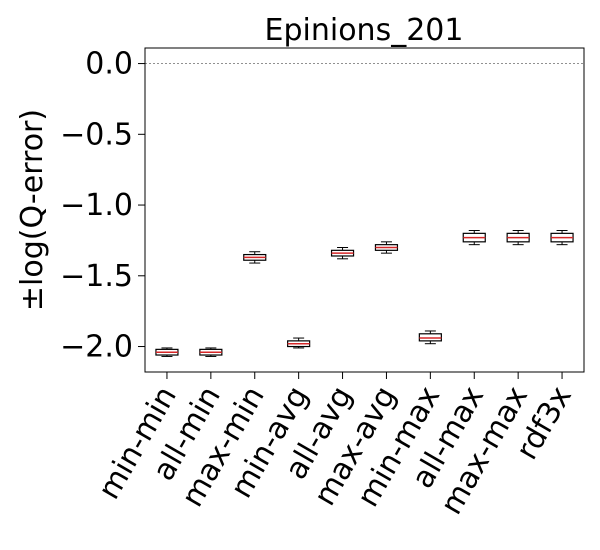  I want to click on y-axis-label: ±log(Q-error), so click(32, 210).